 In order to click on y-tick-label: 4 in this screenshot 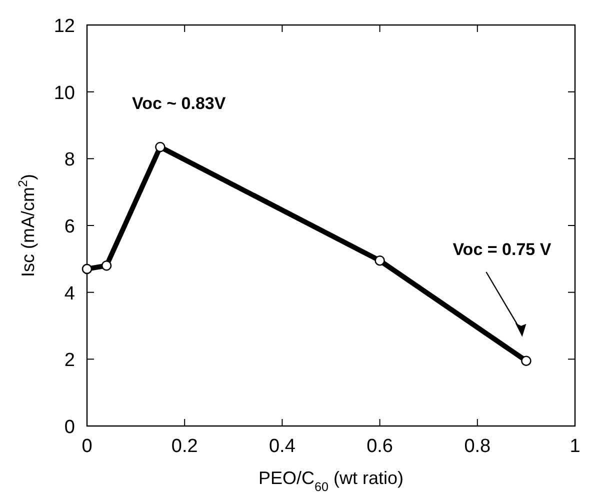, I will do `click(70, 293)`.